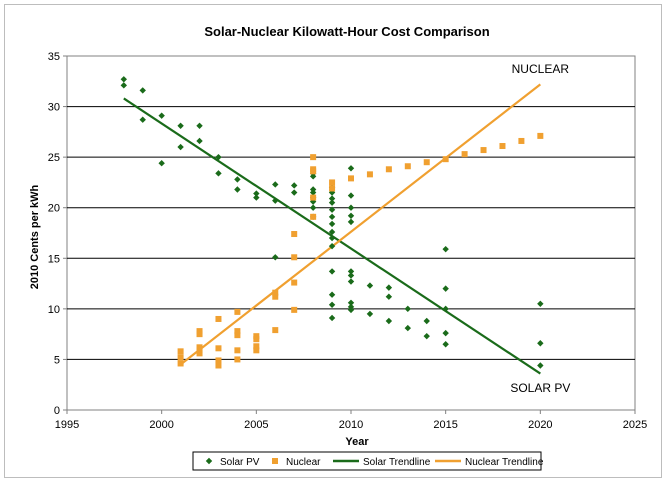 This screenshot has width=668, height=484. What do you see at coordinates (540, 425) in the screenshot?
I see `x-tick-label: 2020` at bounding box center [540, 425].